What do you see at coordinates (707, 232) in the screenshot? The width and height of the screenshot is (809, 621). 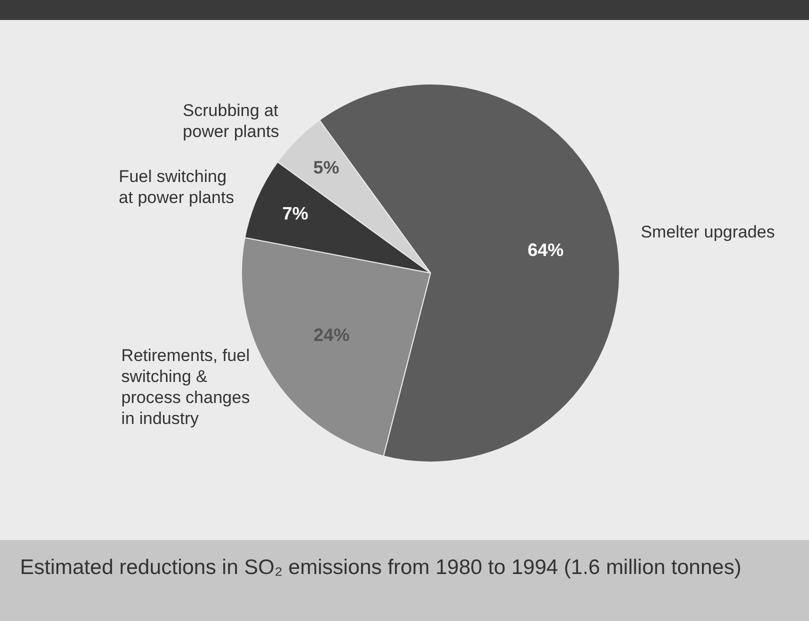 I see `slice-label: Smelter upgrades` at bounding box center [707, 232].